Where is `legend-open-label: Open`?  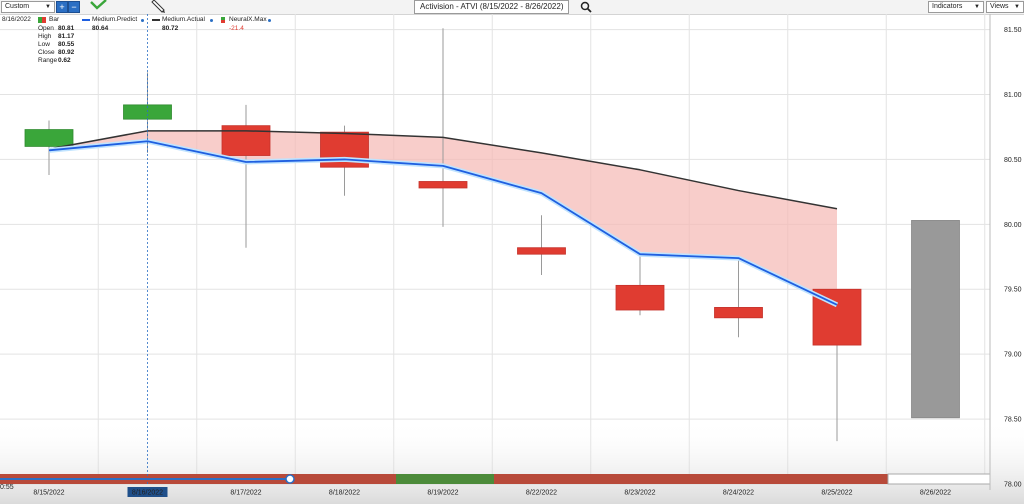
legend-open-label: Open is located at coordinates (46, 28).